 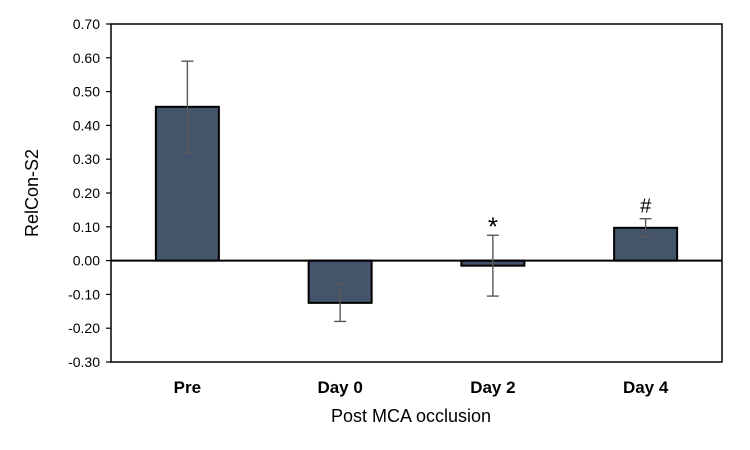 I want to click on y-axis-title: RelCon-S2, so click(x=32, y=193).